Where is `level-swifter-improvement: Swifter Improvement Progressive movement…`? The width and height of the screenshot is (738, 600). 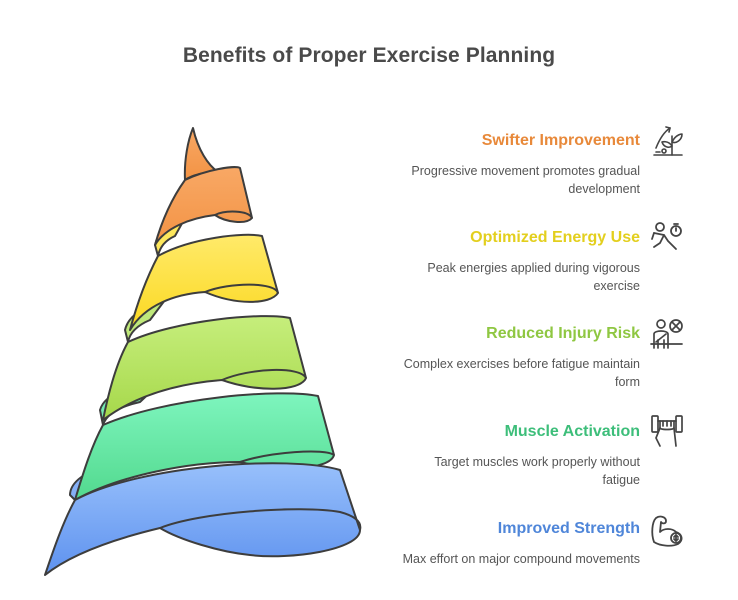 level-swifter-improvement: Swifter Improvement Progressive movement… is located at coordinates (490, 164).